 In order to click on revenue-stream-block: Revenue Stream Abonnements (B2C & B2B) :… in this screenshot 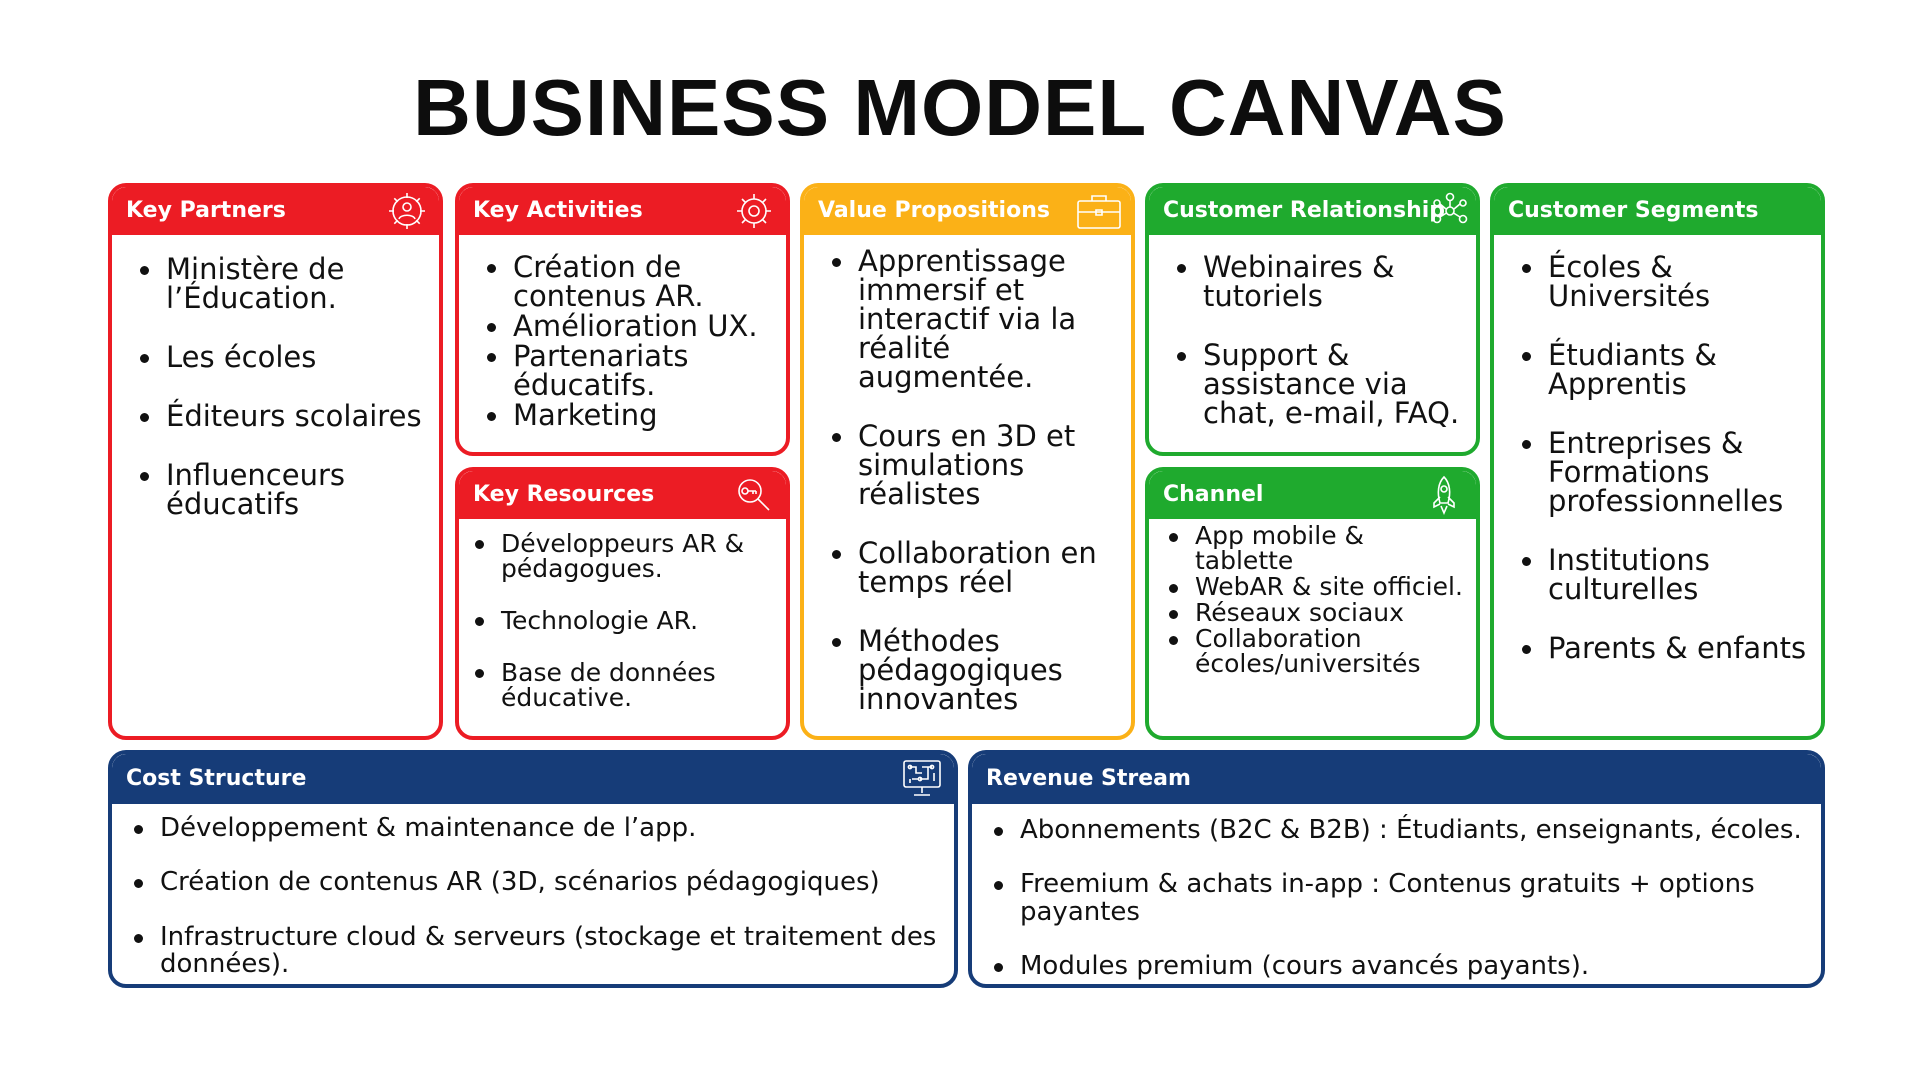, I will do `click(1396, 869)`.